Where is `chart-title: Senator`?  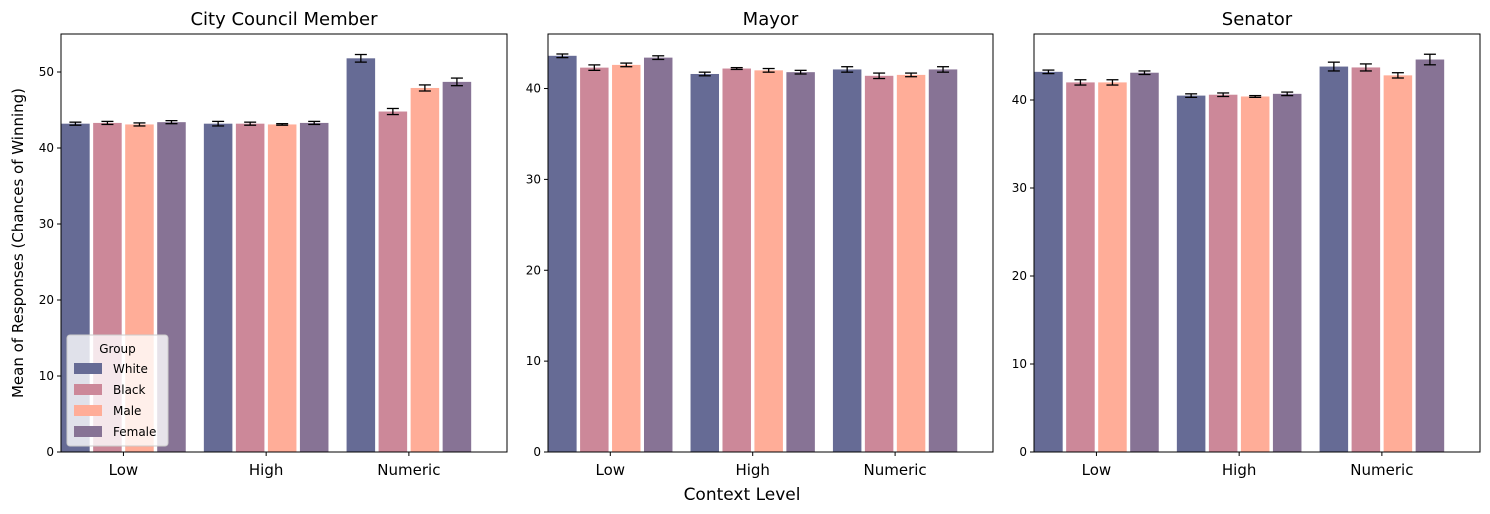 chart-title: Senator is located at coordinates (1257, 19).